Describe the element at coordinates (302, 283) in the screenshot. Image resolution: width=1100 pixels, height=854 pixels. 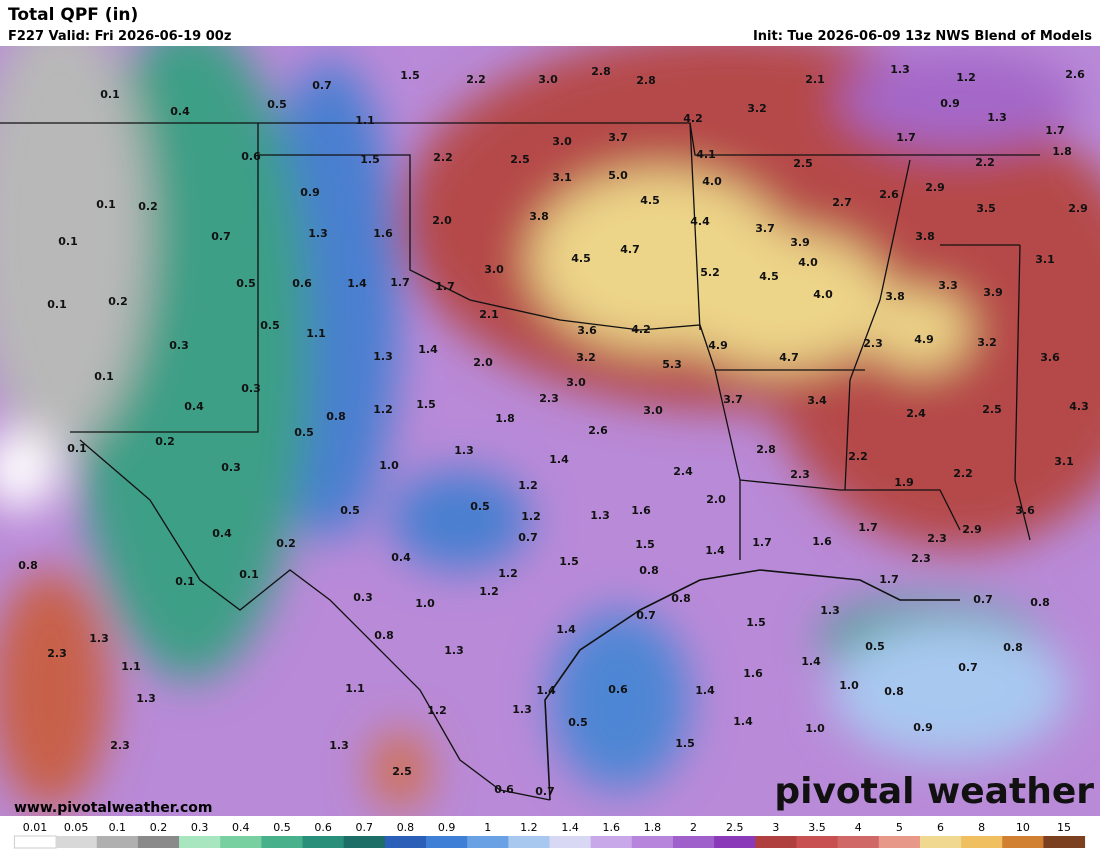
I see `qpf-label: 0.6` at that location.